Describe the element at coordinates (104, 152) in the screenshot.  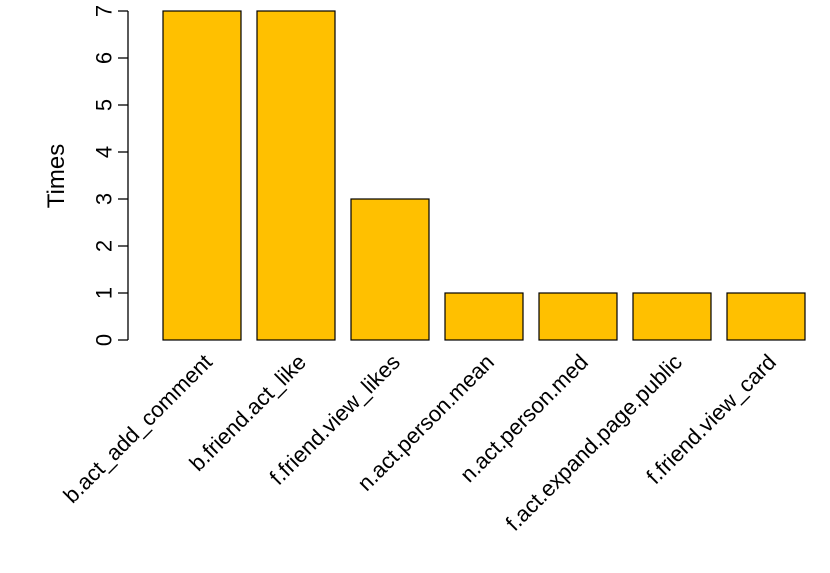
I see `y-tick-label: 4` at that location.